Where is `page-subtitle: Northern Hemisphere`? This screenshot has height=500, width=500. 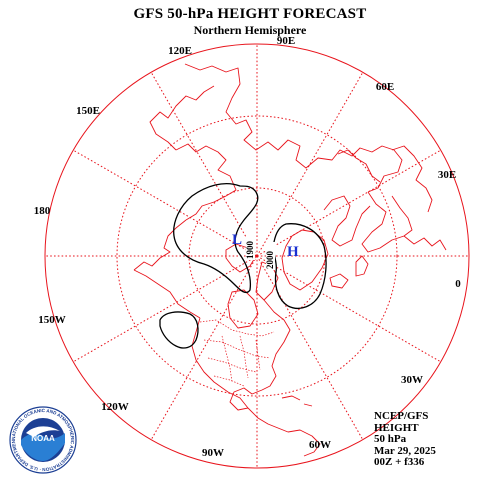
page-subtitle: Northern Hemisphere is located at coordinates (250, 30).